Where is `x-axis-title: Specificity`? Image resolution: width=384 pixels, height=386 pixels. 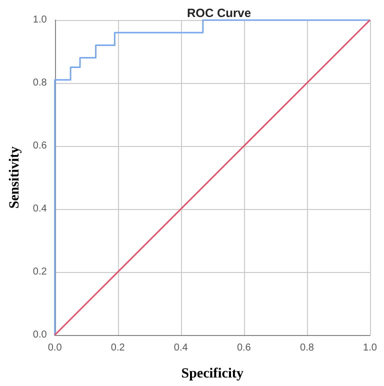
x-axis-title: Specificity is located at coordinates (212, 374).